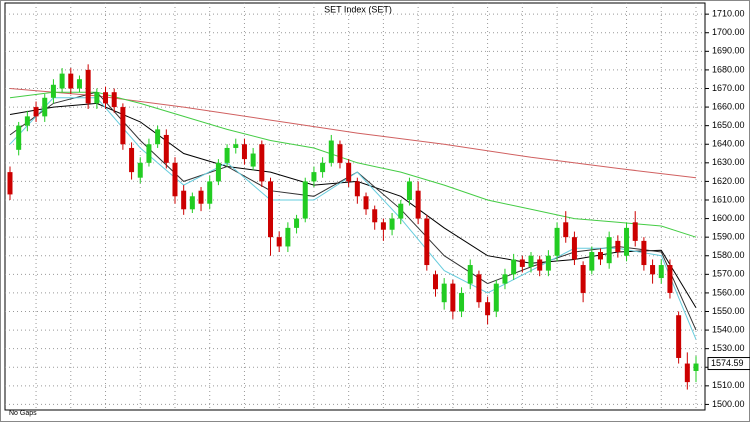 This screenshot has width=750, height=422. Describe the element at coordinates (728, 181) in the screenshot. I see `y-tick-label: 1620.00` at that location.